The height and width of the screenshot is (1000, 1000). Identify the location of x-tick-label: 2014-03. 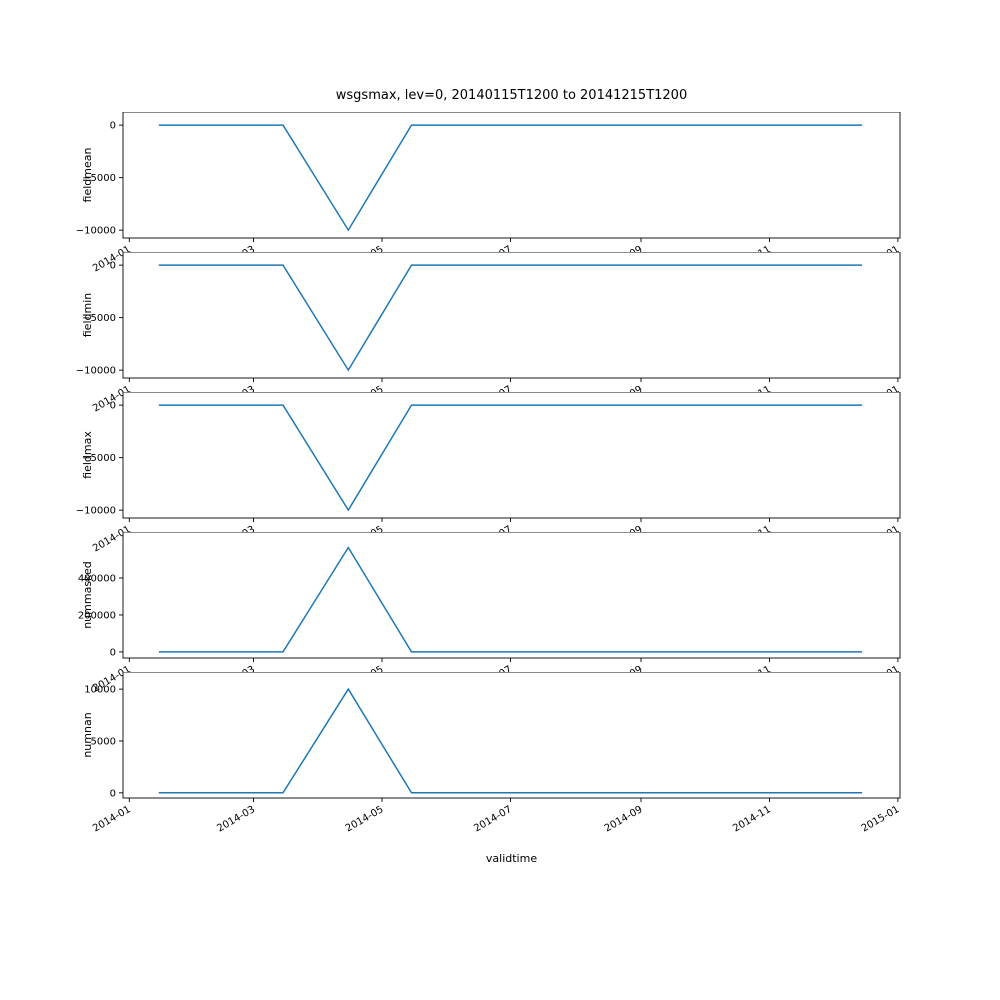
(236, 819).